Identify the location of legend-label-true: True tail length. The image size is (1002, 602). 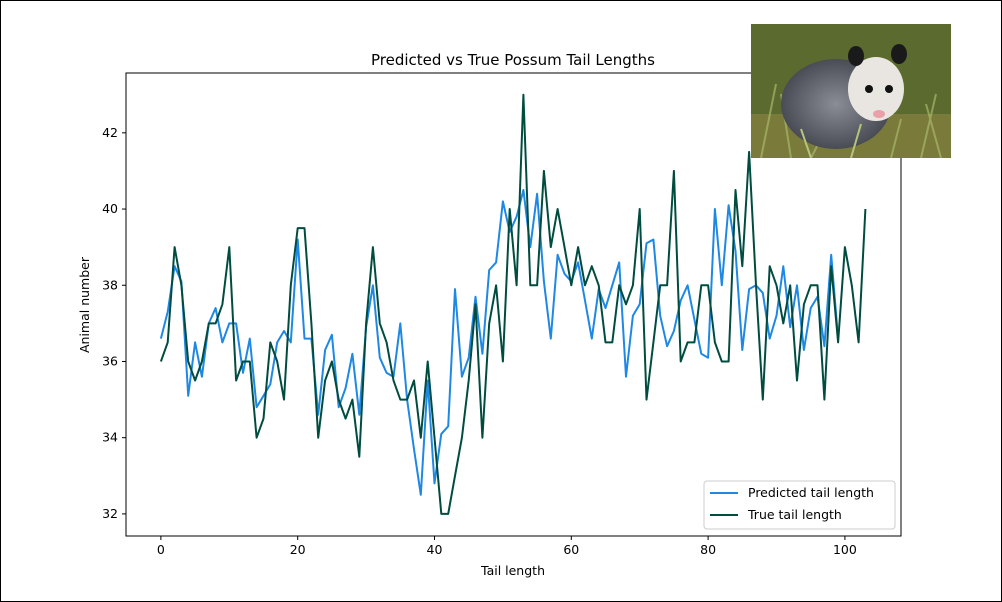
(794, 514).